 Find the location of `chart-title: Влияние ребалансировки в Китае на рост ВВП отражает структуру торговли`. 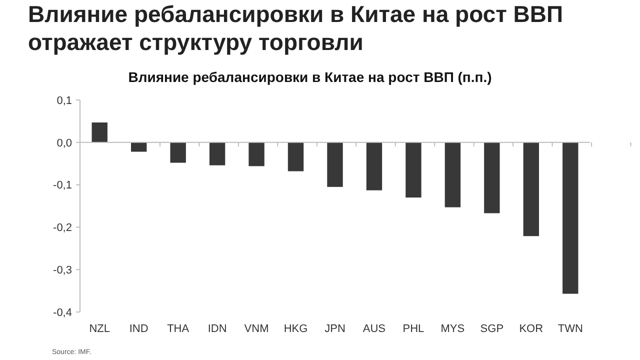

chart-title: Влияние ребалансировки в Китае на рост ВВП отражает структуру торговли is located at coordinates (296, 28).